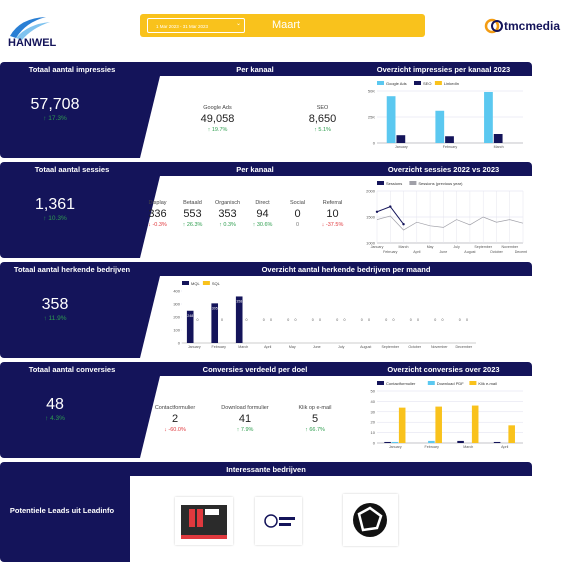 The height and width of the screenshot is (576, 576). What do you see at coordinates (286, 25) in the screenshot?
I see `month-label: Maart` at bounding box center [286, 25].